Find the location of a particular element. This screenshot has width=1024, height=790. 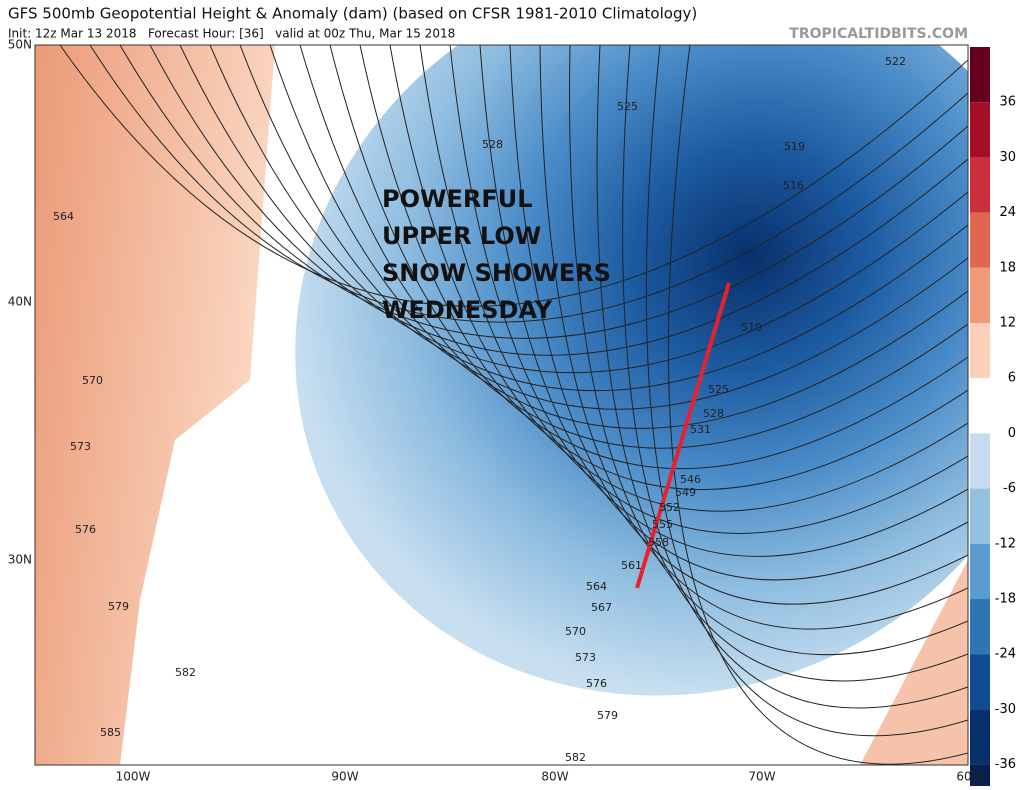

lat-label: 40N is located at coordinates (20, 302).